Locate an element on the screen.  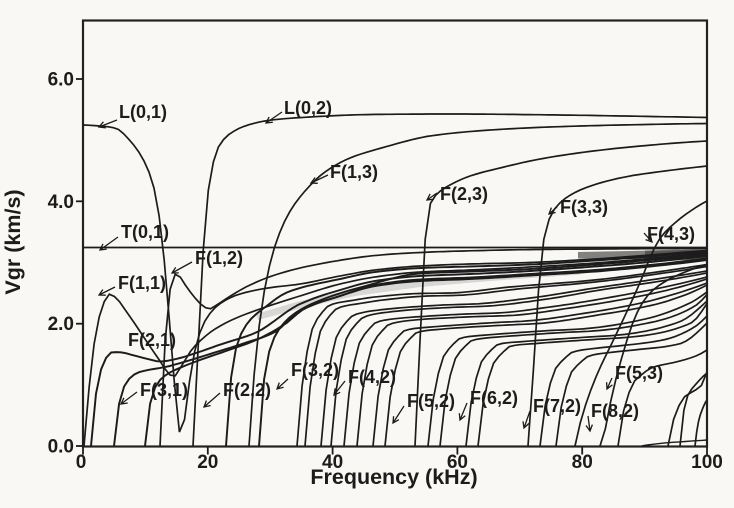
svg-text: 0 is located at coordinates (81, 462).